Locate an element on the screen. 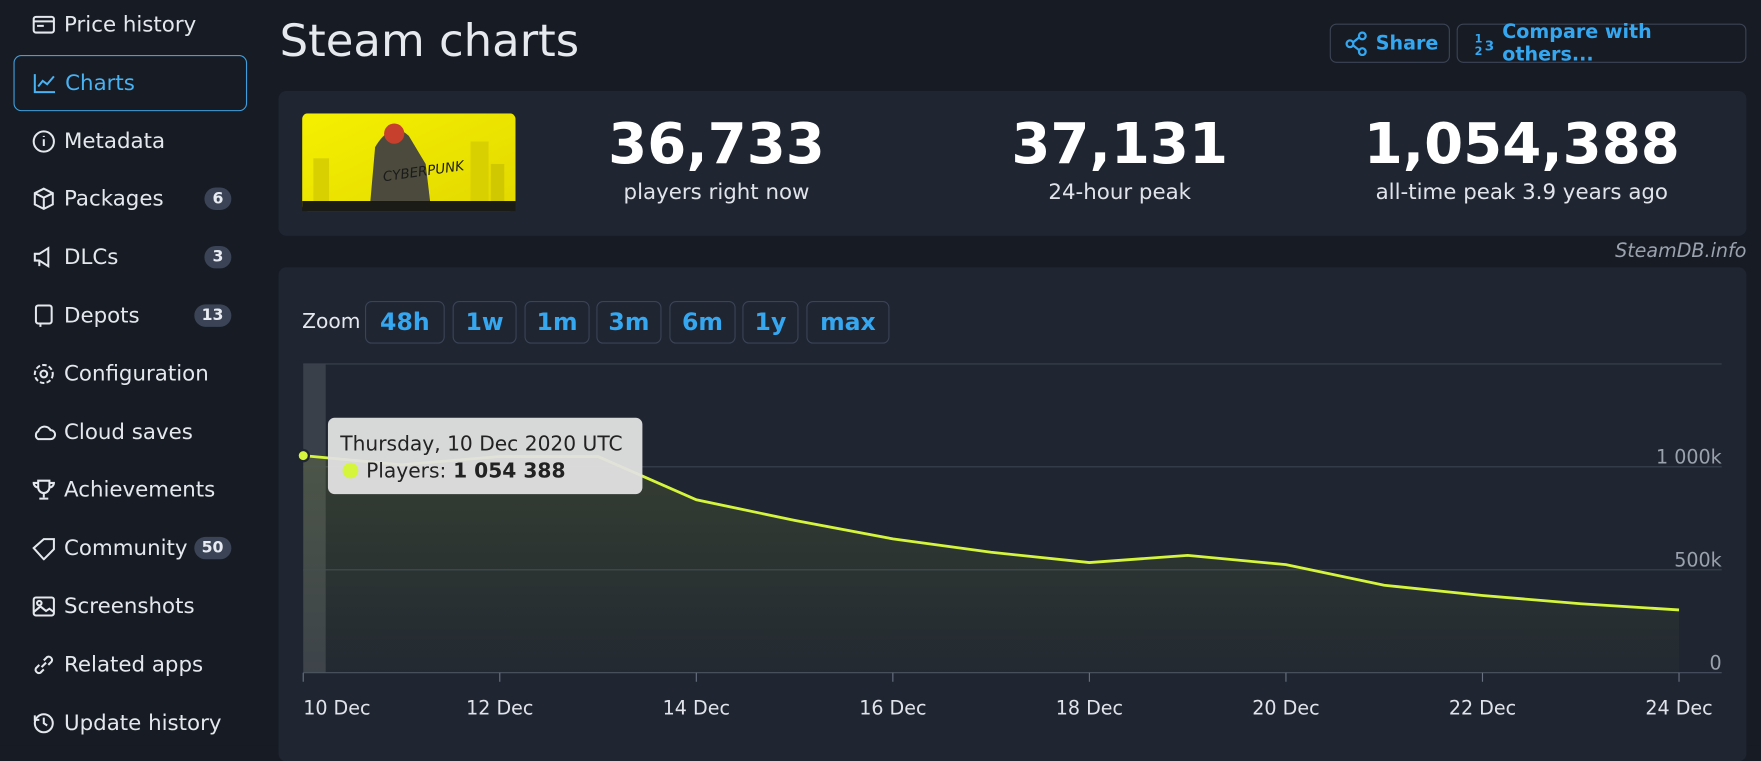 This screenshot has width=1761, height=761. zoom-button: 48h is located at coordinates (405, 322).